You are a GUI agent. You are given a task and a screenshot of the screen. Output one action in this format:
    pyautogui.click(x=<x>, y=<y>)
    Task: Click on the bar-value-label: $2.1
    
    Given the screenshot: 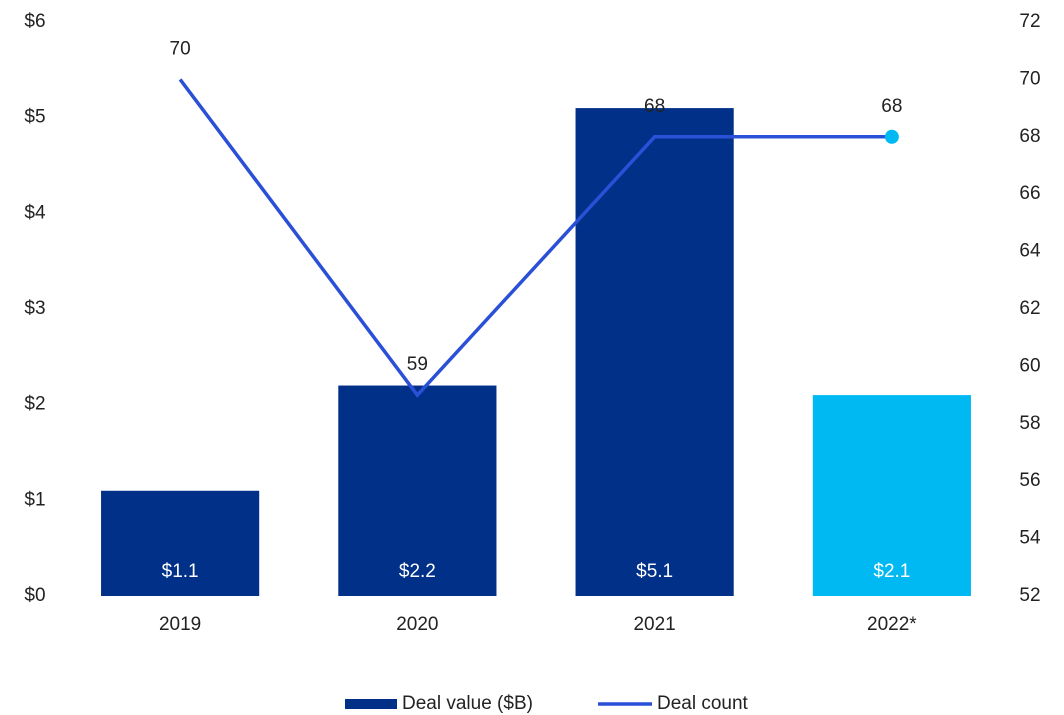 What is the action you would take?
    pyautogui.click(x=891, y=571)
    